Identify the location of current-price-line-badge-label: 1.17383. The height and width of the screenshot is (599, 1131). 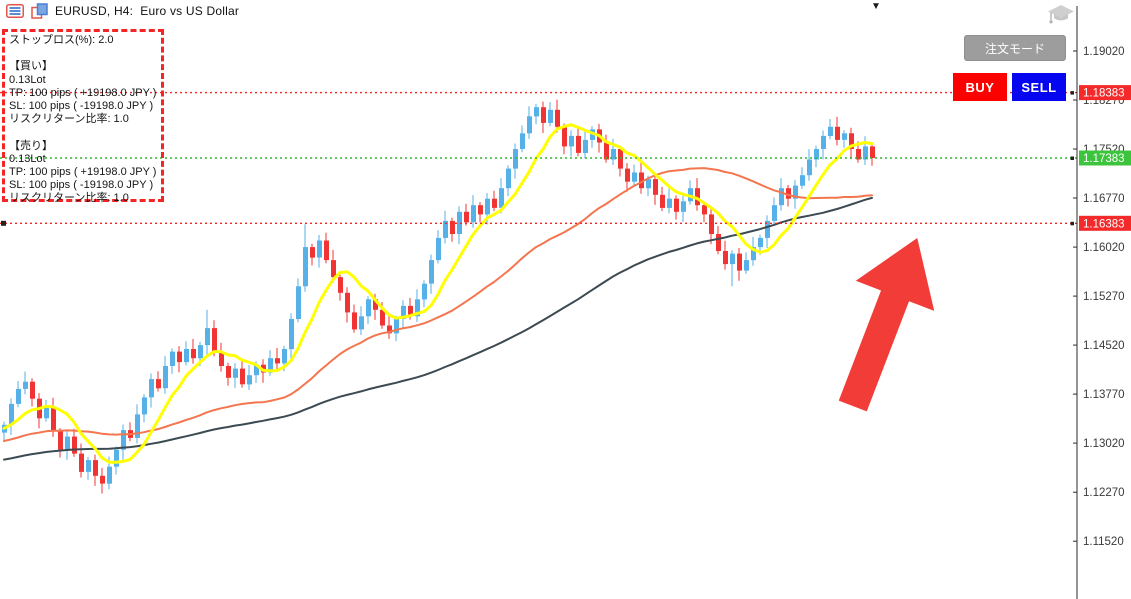
(1104, 159).